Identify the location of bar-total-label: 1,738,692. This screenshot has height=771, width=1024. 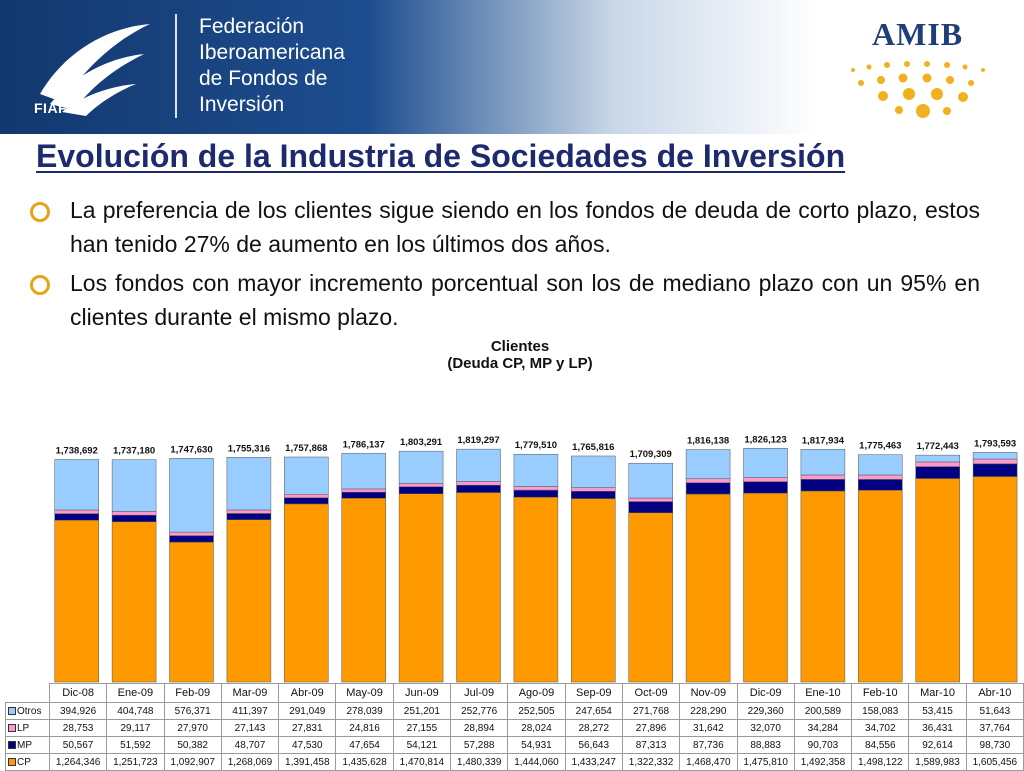
(77, 450).